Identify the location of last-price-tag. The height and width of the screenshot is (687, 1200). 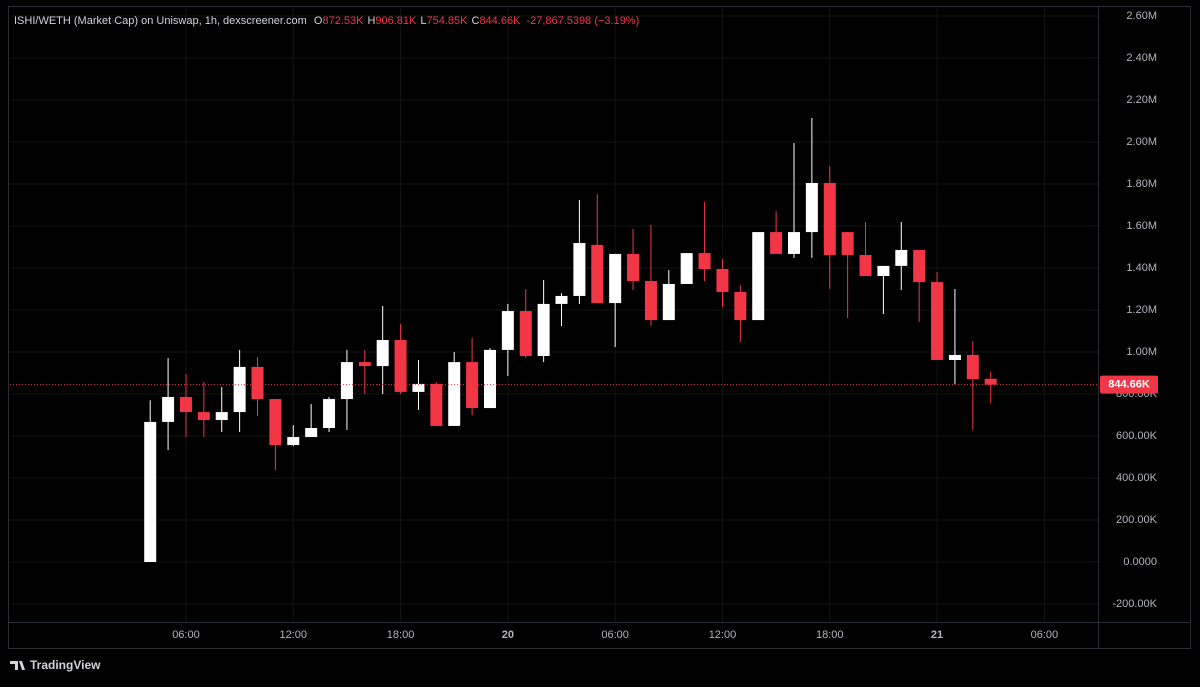
(1129, 384).